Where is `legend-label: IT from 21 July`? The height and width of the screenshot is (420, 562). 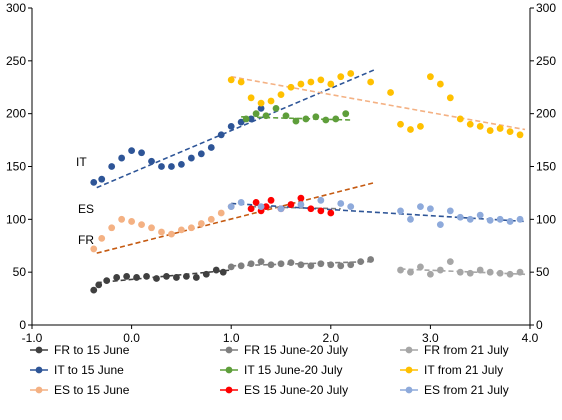
legend-label: IT from 21 July is located at coordinates (463, 370).